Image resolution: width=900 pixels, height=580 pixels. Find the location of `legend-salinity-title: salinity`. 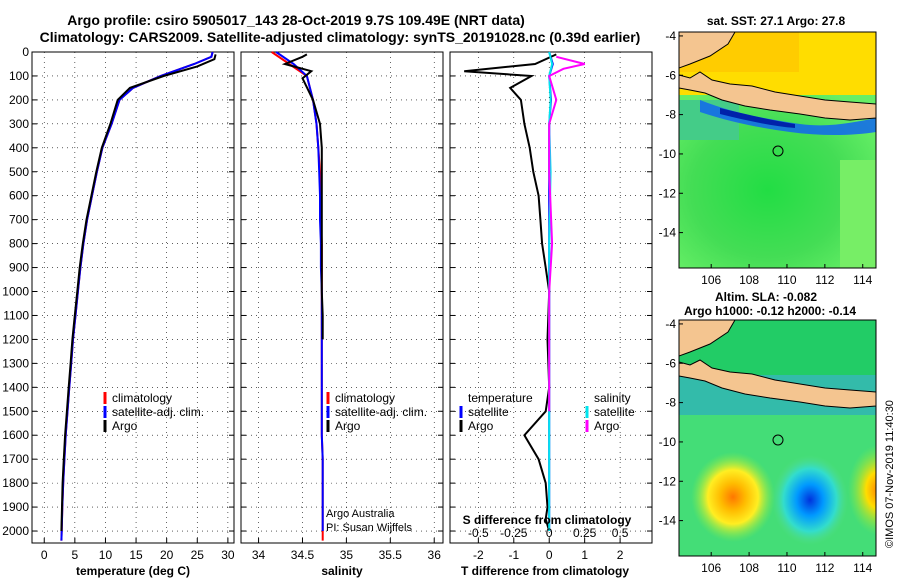

legend-salinity-title: salinity is located at coordinates (612, 398).